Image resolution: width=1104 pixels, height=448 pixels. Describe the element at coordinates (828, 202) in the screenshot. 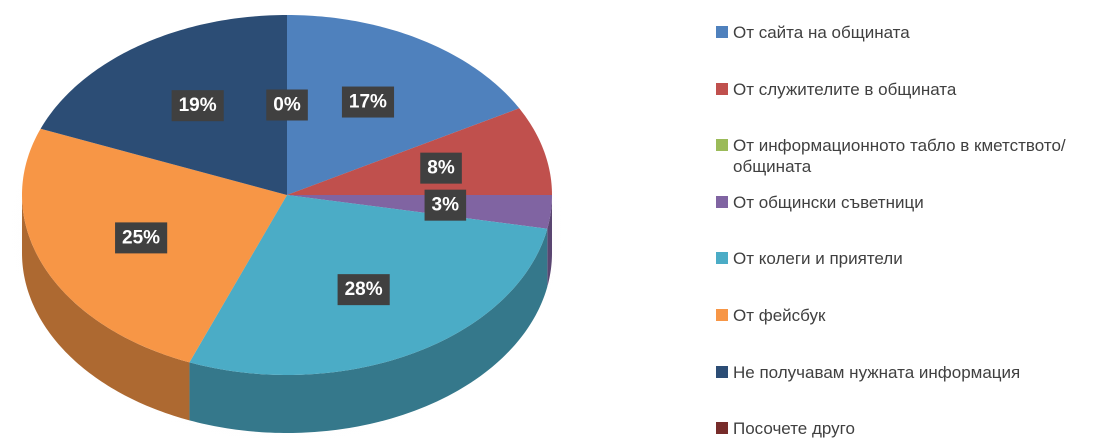

I see `legend-label: От общински съветници` at that location.